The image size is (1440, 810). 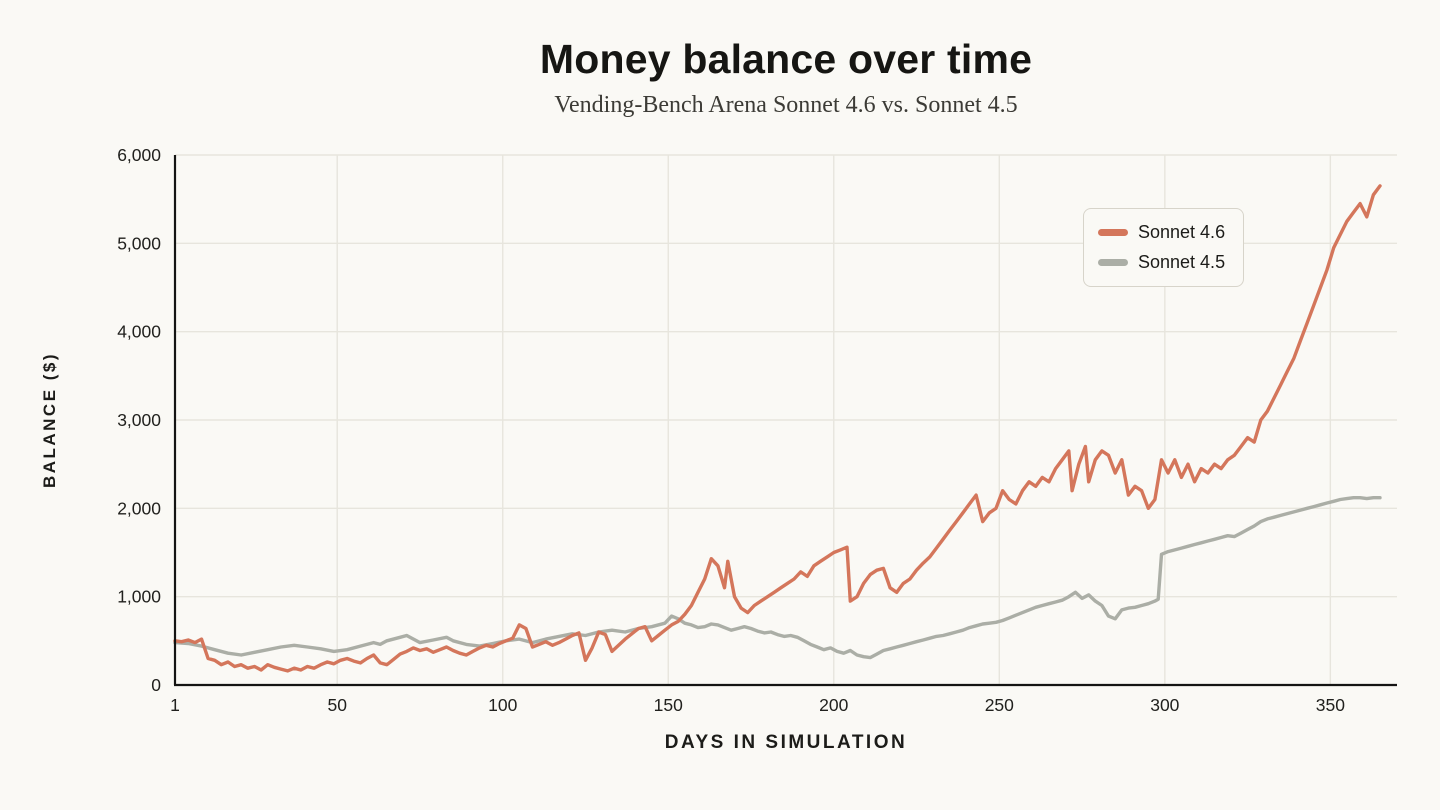 I want to click on x-tick-label: 50, so click(x=337, y=705).